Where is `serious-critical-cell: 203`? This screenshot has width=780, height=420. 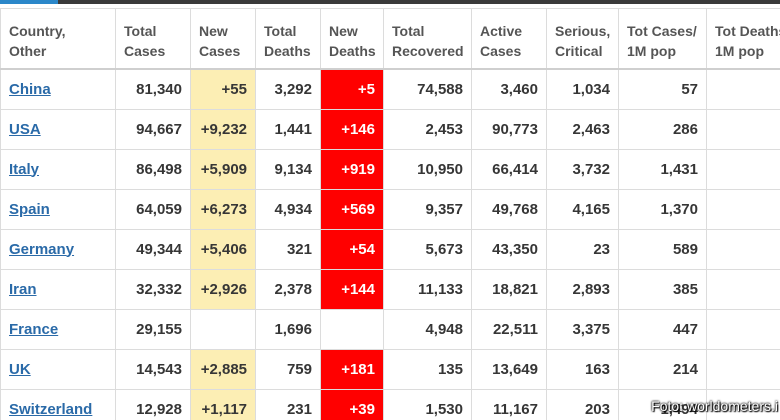 serious-critical-cell: 203 is located at coordinates (582, 404).